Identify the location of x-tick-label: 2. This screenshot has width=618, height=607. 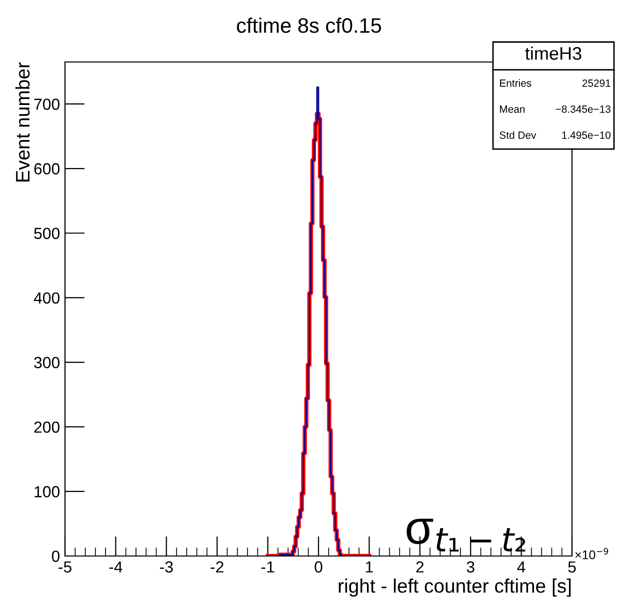
(420, 566).